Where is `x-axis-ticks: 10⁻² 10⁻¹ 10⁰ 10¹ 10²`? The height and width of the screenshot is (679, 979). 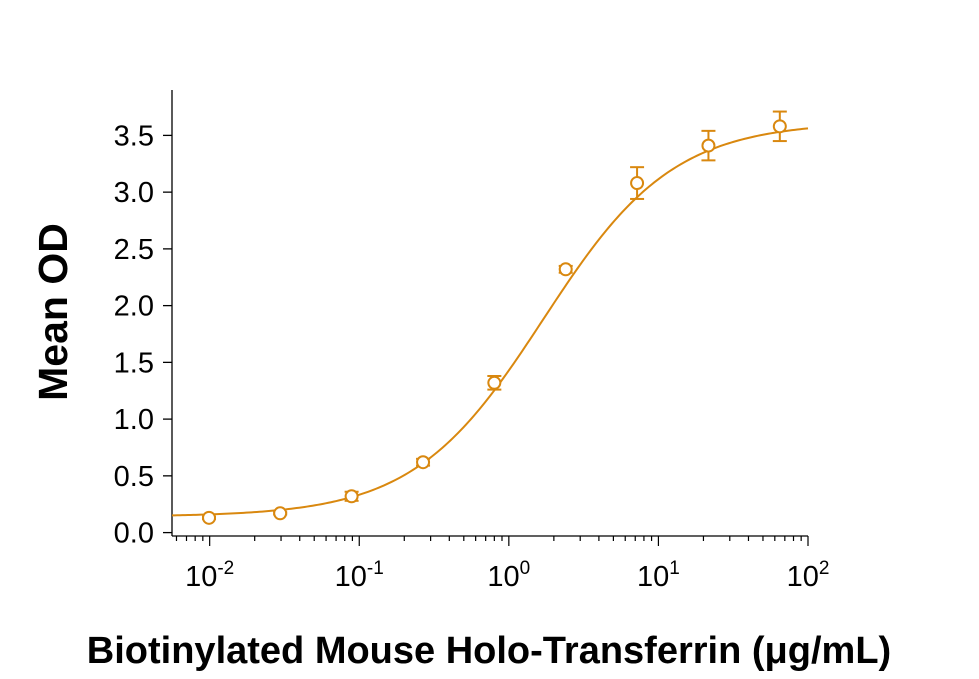 x-axis-ticks: 10⁻² 10⁻¹ 10⁰ 10¹ 10² is located at coordinates (502, 564).